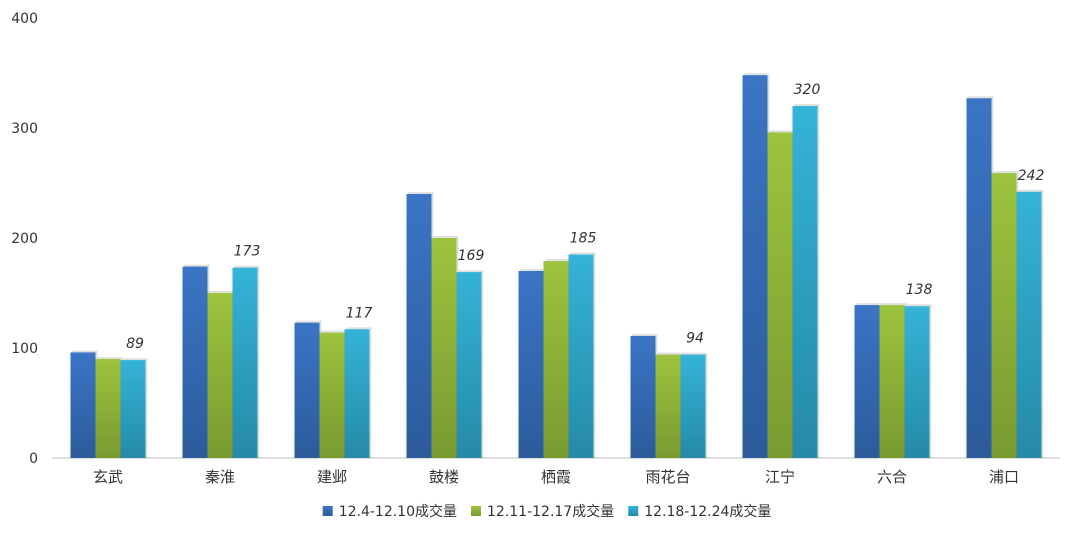 Image resolution: width=1080 pixels, height=540 pixels. I want to click on legend-label: 12.11-12.17成交量, so click(550, 511).